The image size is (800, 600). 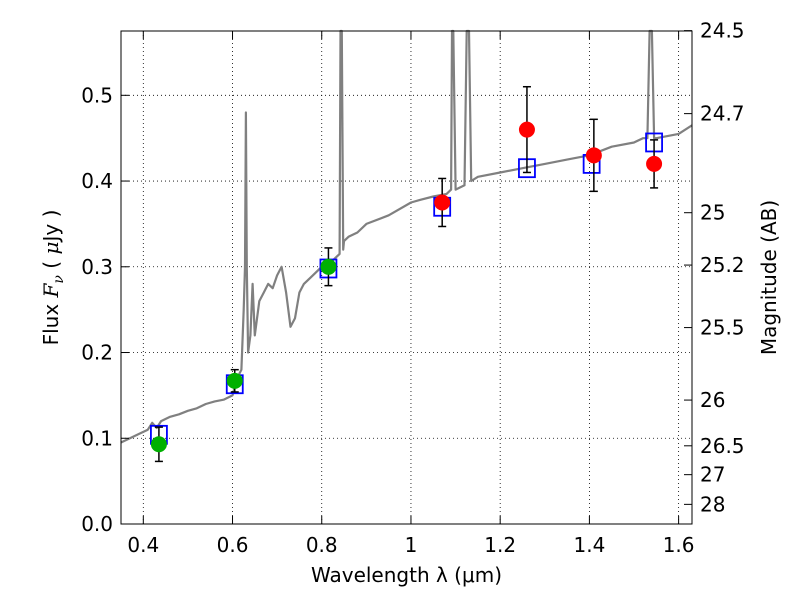 What do you see at coordinates (589, 545) in the screenshot?
I see `x-tick-label: 1.4` at bounding box center [589, 545].